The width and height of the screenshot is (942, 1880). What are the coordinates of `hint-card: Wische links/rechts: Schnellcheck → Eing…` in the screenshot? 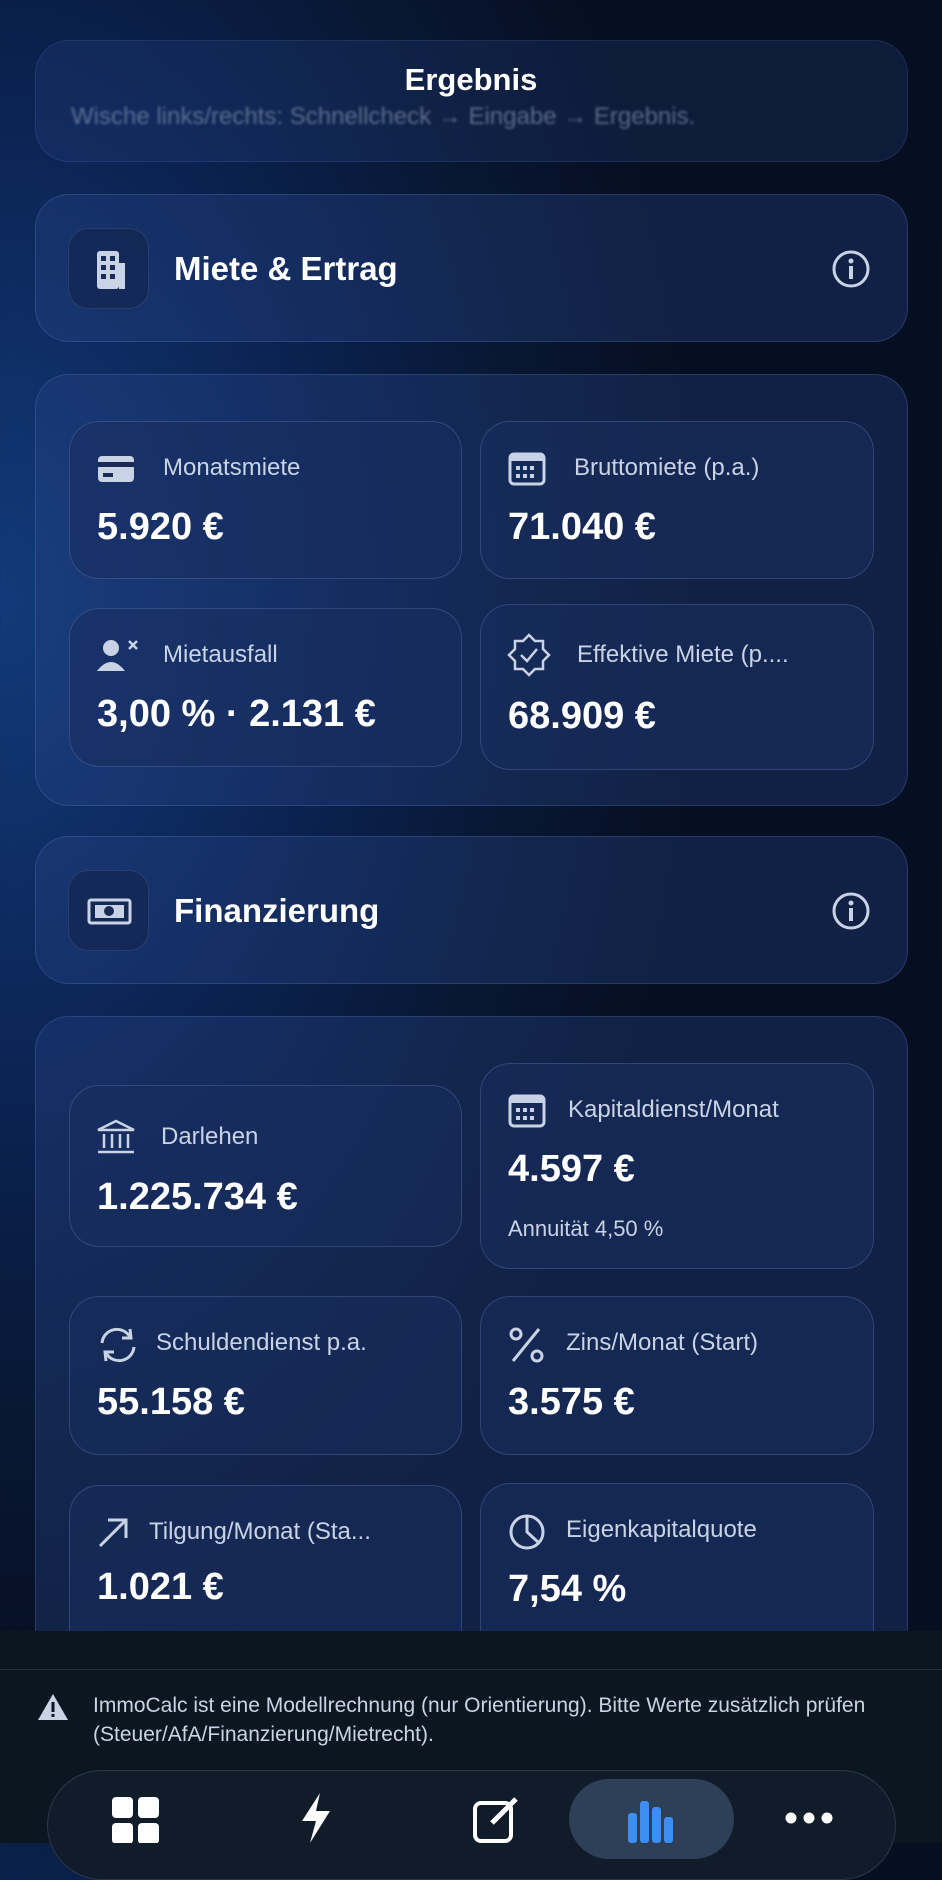 It's located at (471, 101).